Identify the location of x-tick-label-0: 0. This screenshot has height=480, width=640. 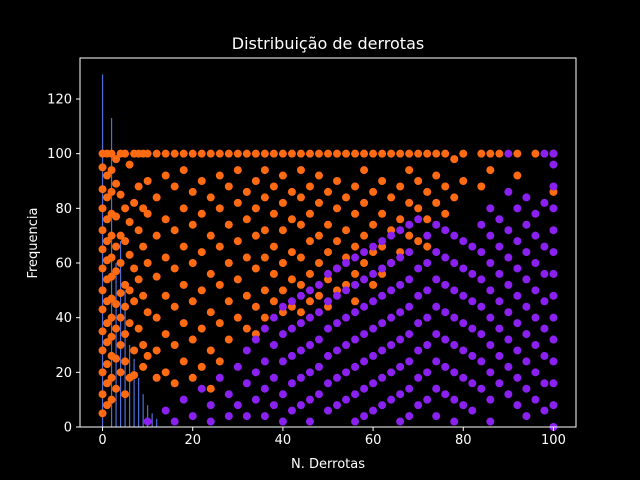
(102, 440).